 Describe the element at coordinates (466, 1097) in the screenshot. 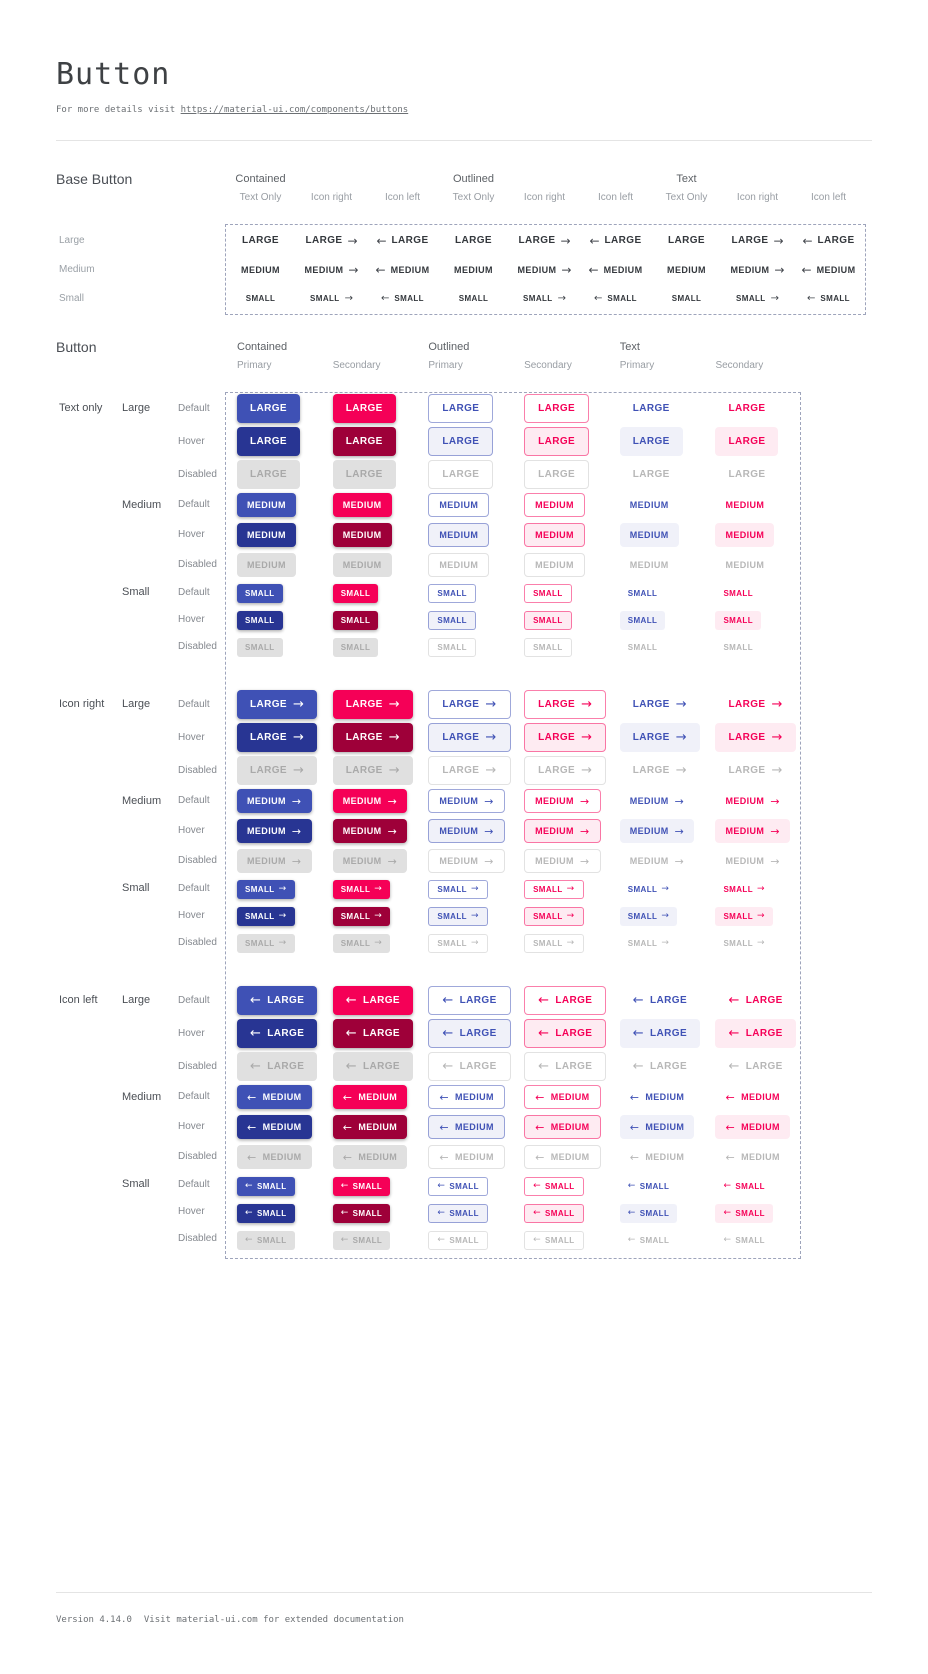

I see `sample-button-outlined-primary-medium-default-icon-left: ← MEDIUM` at that location.